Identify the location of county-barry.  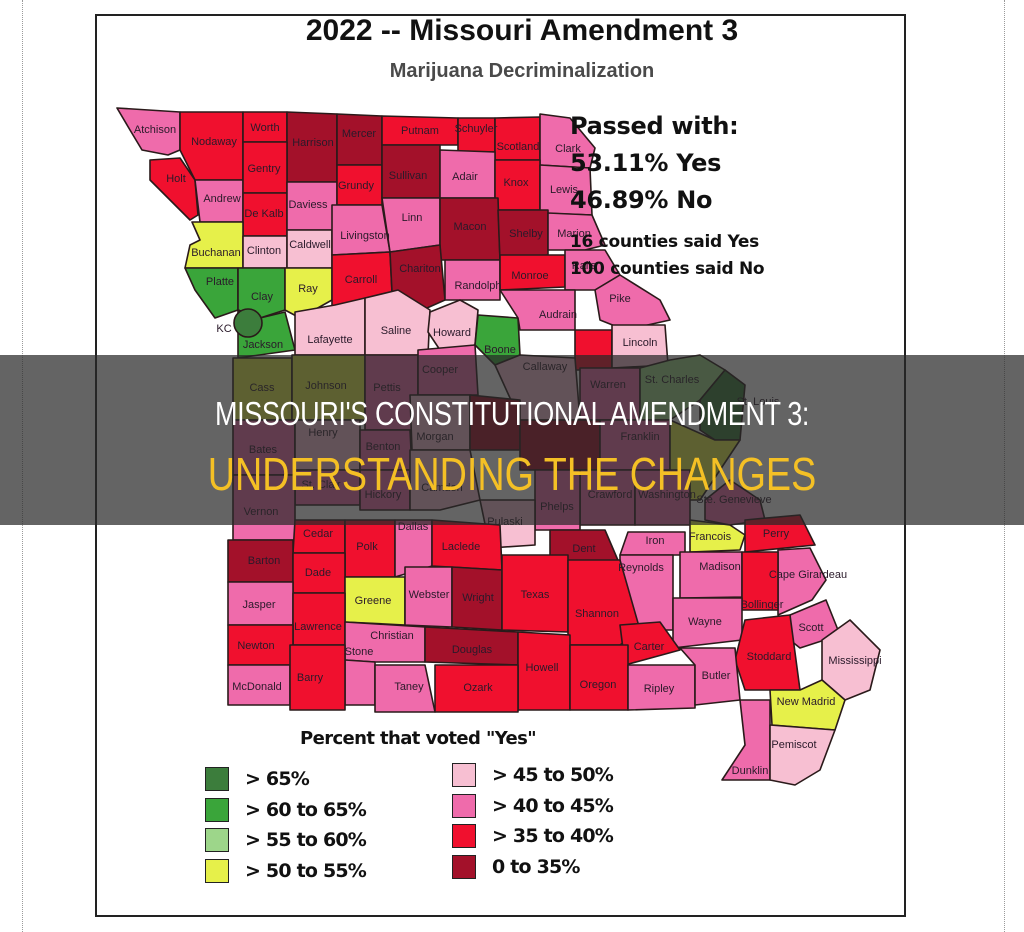
(317, 677).